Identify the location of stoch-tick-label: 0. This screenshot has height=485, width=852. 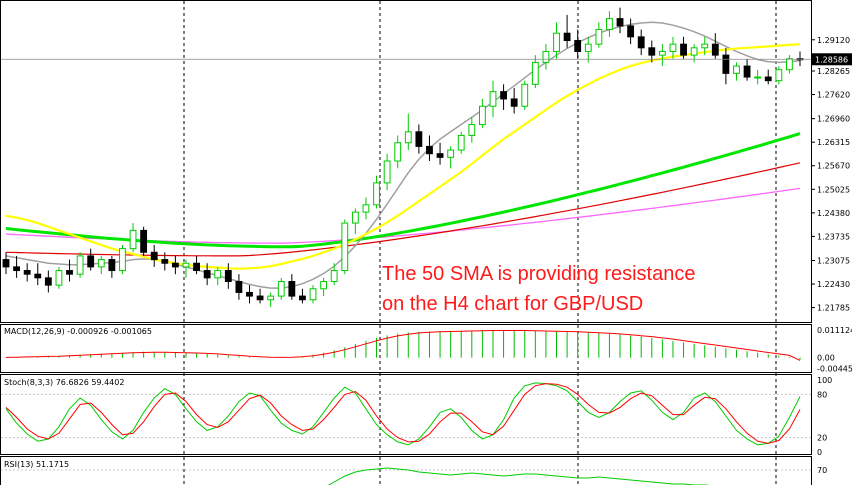
(819, 452).